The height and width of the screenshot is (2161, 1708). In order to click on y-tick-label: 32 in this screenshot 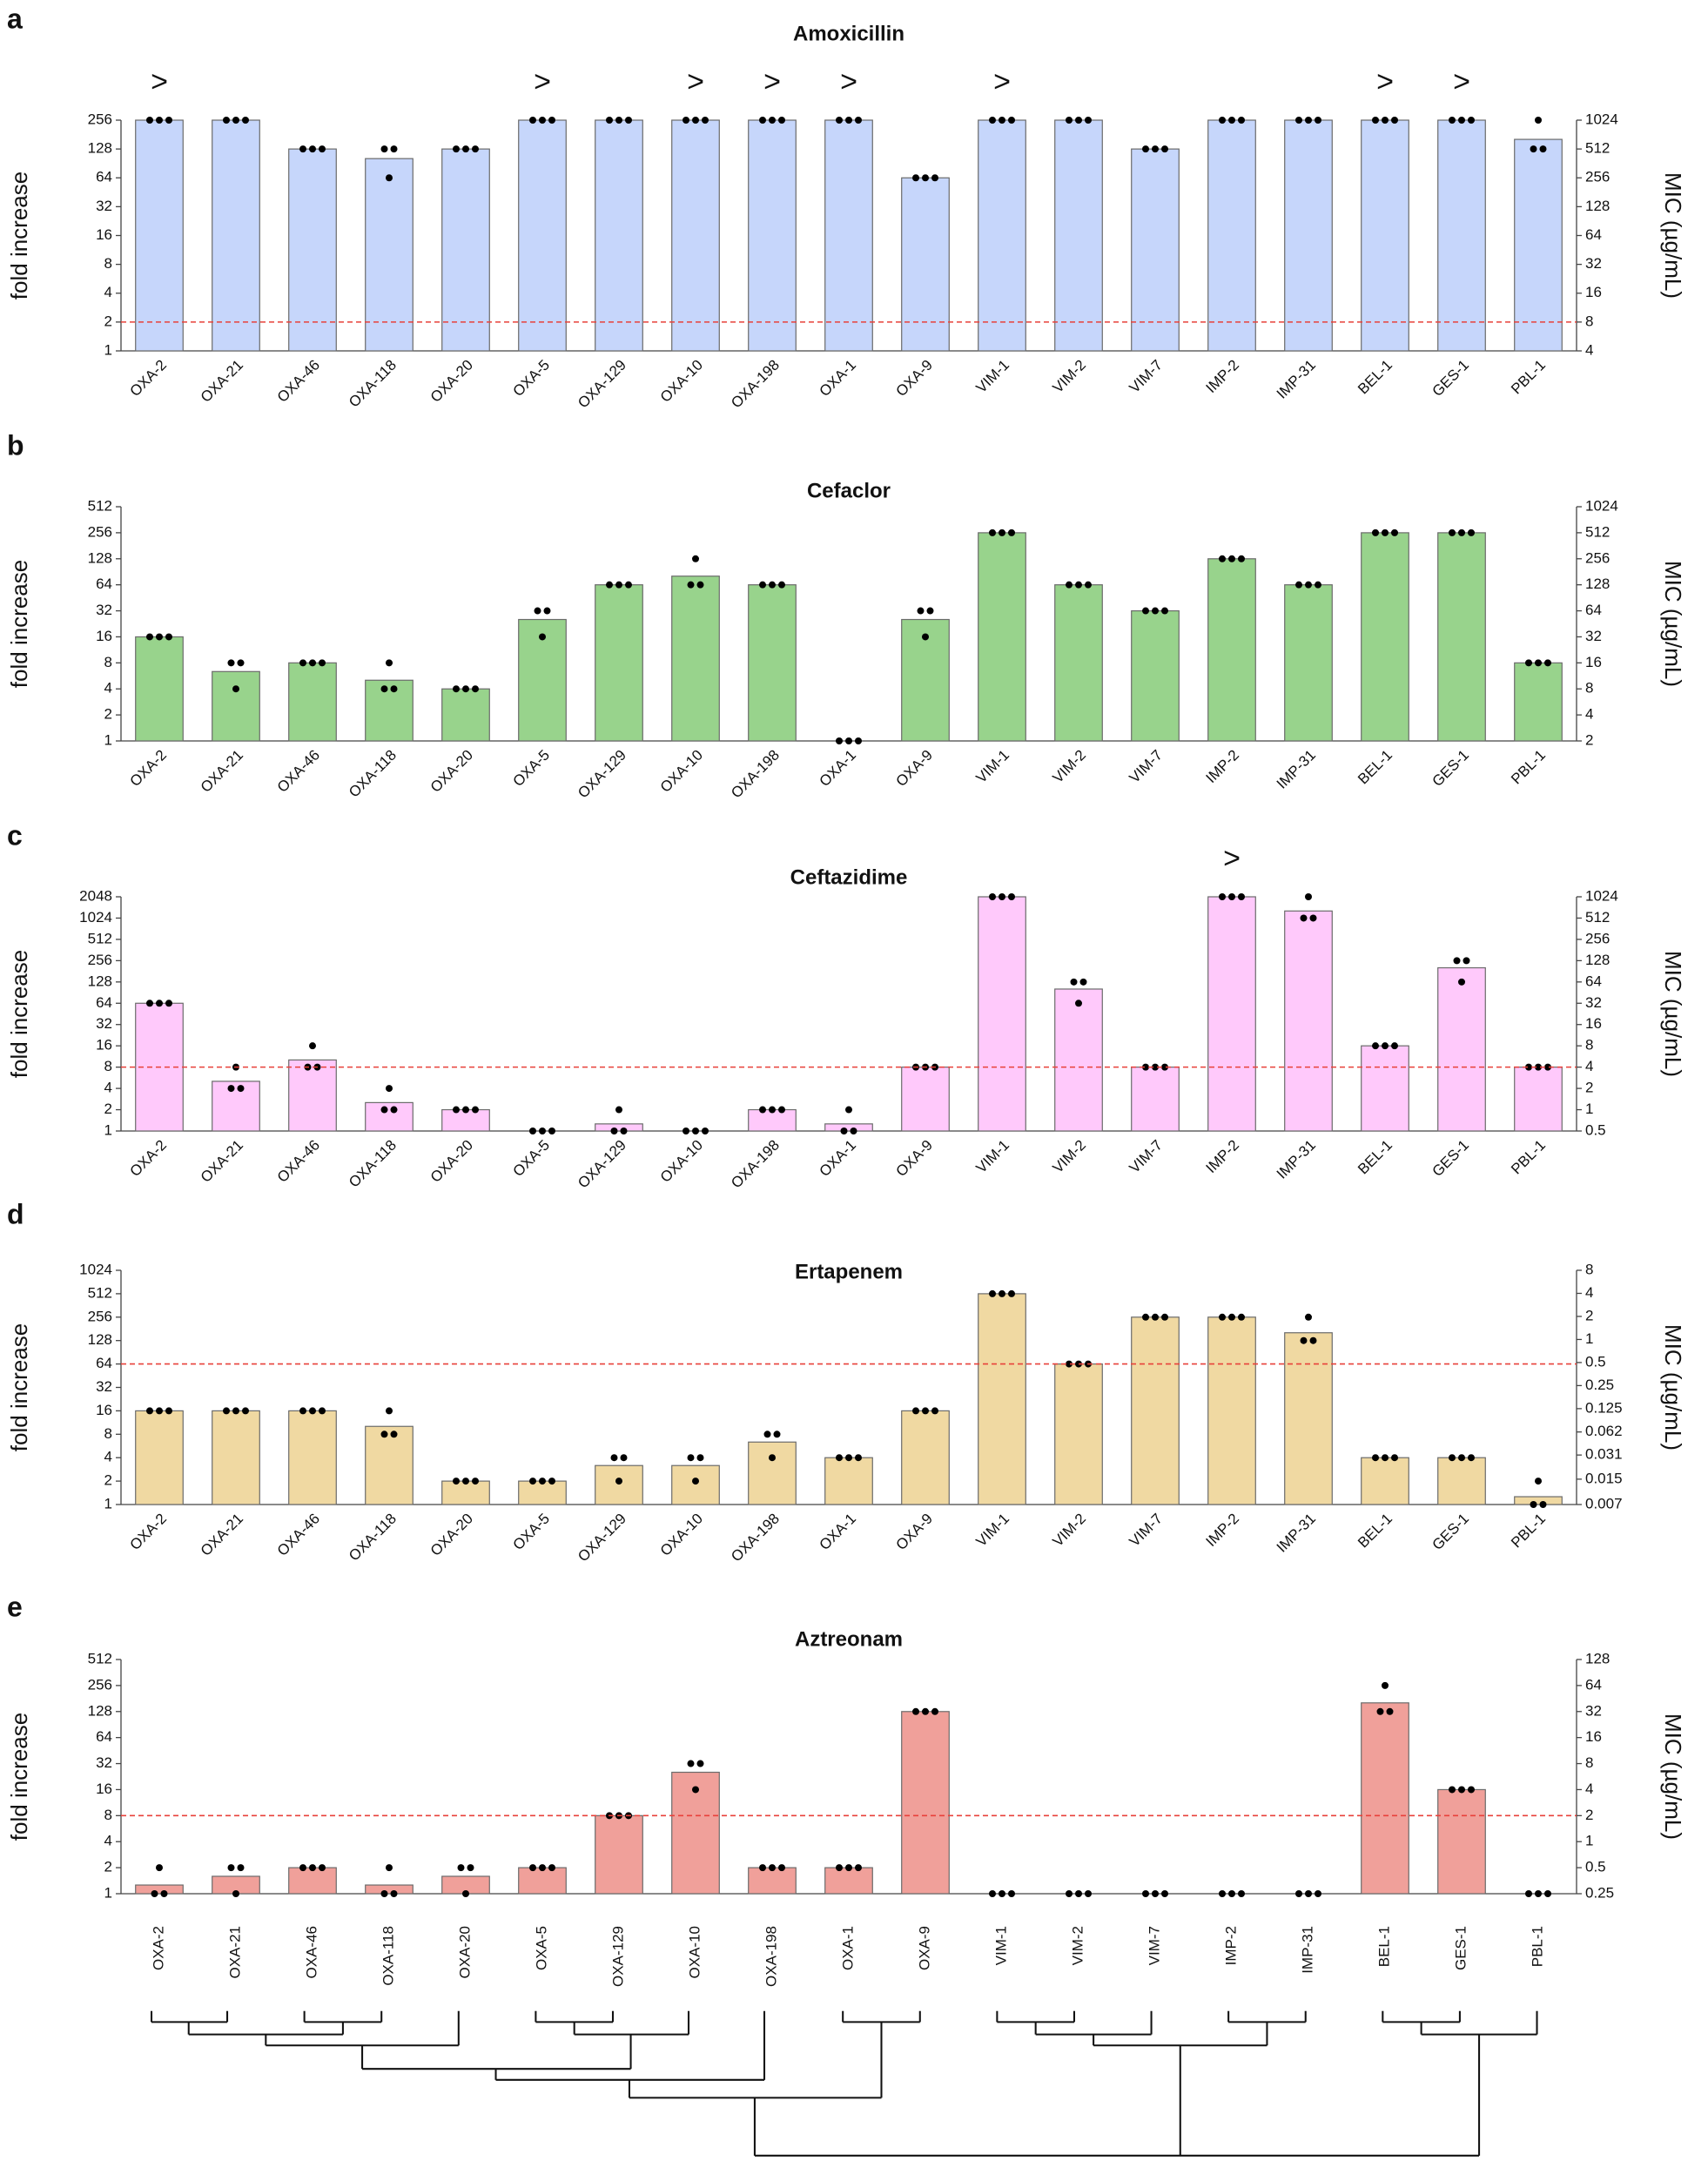, I will do `click(104, 206)`.